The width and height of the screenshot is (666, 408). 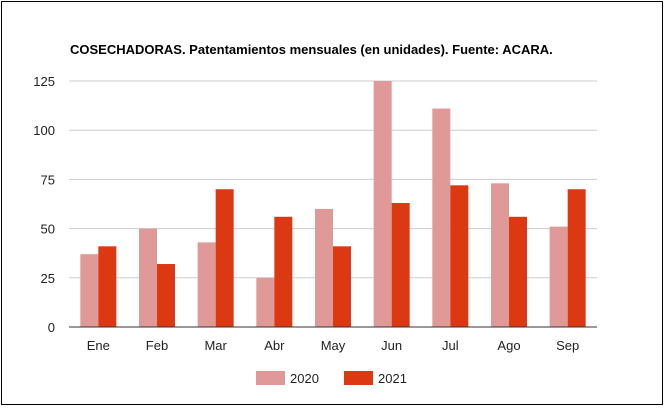 I want to click on legend-label-2021: 2021, so click(x=392, y=378).